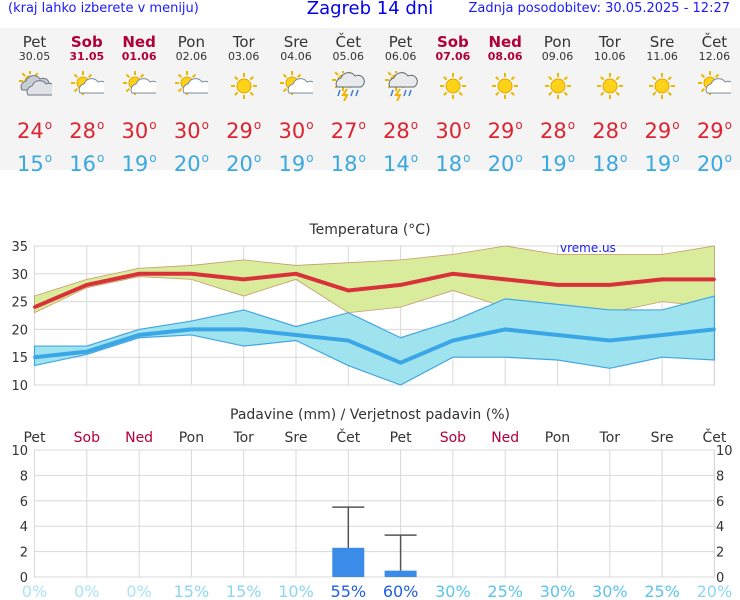 This screenshot has width=740, height=600. Describe the element at coordinates (34, 163) in the screenshot. I see `min-temp: 15o` at that location.